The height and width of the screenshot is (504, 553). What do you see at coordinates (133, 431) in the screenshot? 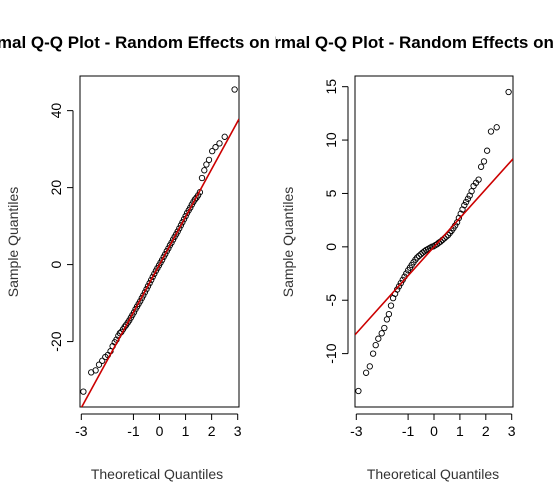
I see `left-x-tick-label: -1` at bounding box center [133, 431].